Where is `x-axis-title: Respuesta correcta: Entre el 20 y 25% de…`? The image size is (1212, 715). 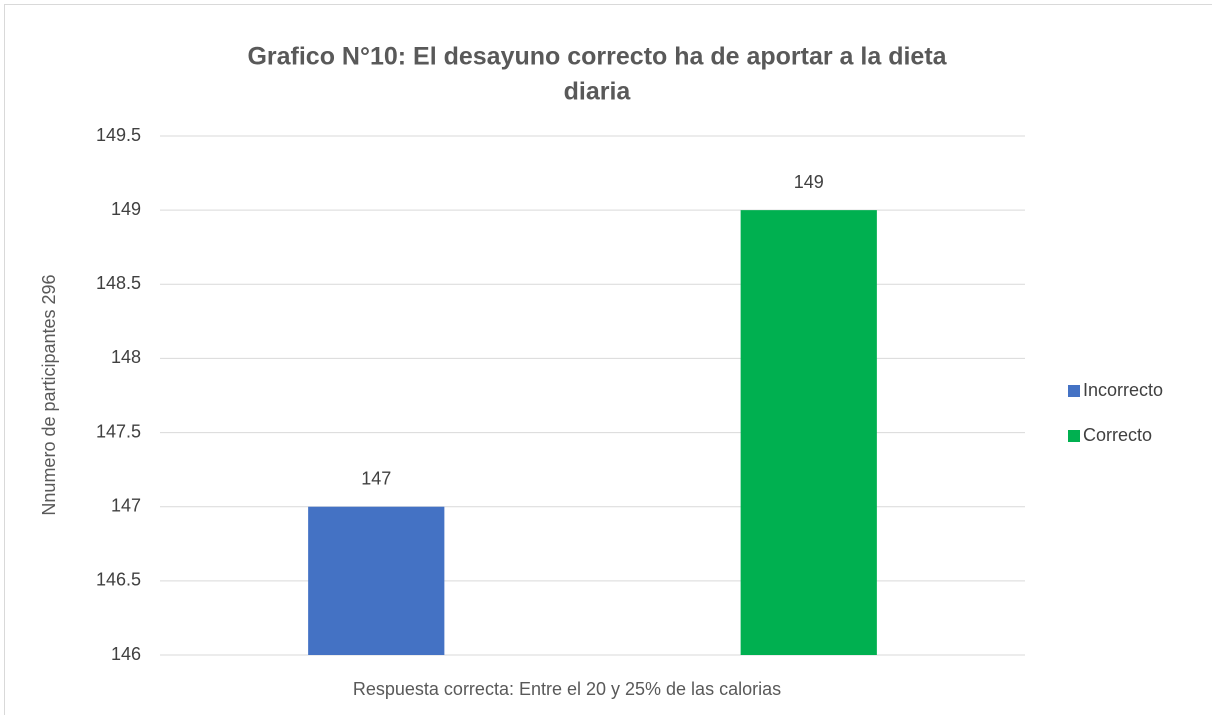
x-axis-title: Respuesta correcta: Entre el 20 y 25% de… is located at coordinates (567, 689).